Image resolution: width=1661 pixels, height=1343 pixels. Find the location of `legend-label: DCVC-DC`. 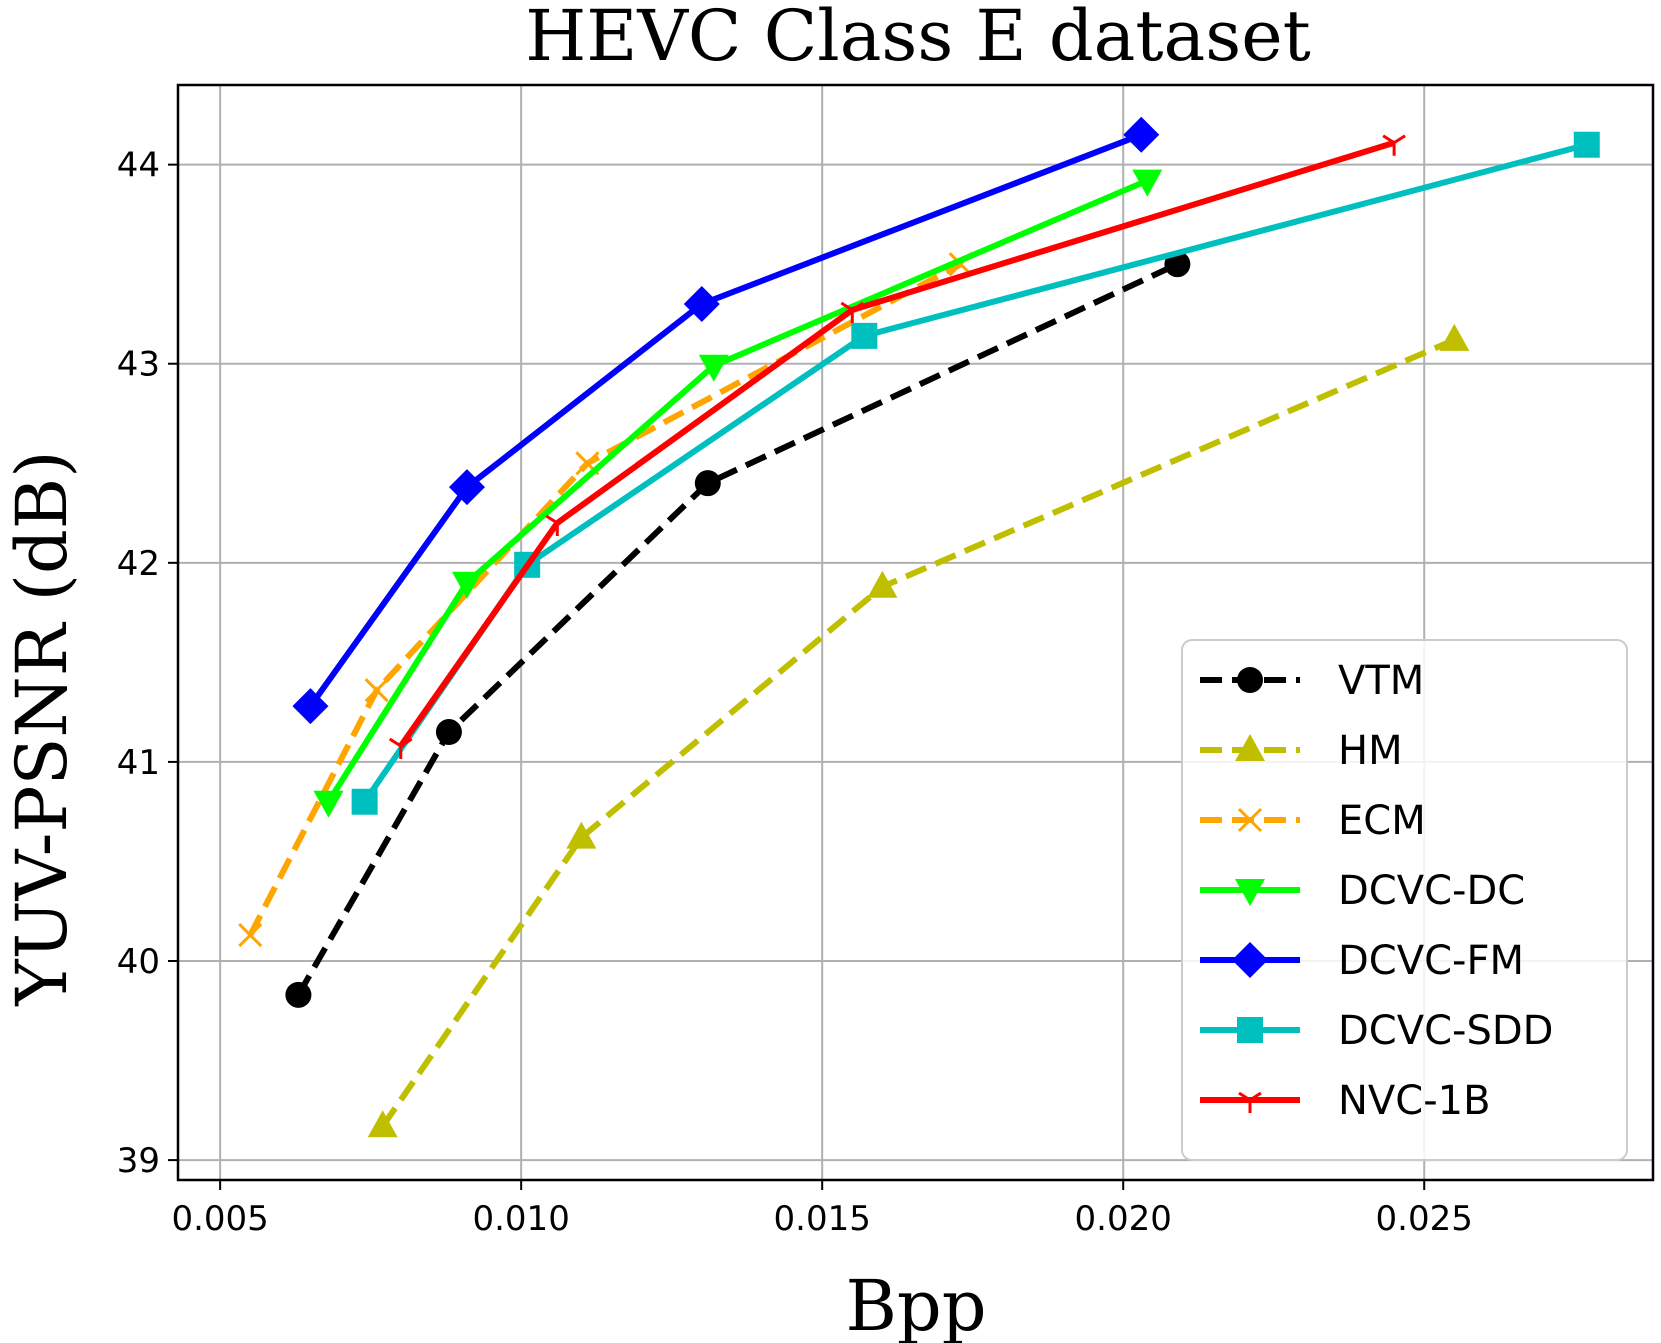

legend-label: DCVC-DC is located at coordinates (1431, 891).